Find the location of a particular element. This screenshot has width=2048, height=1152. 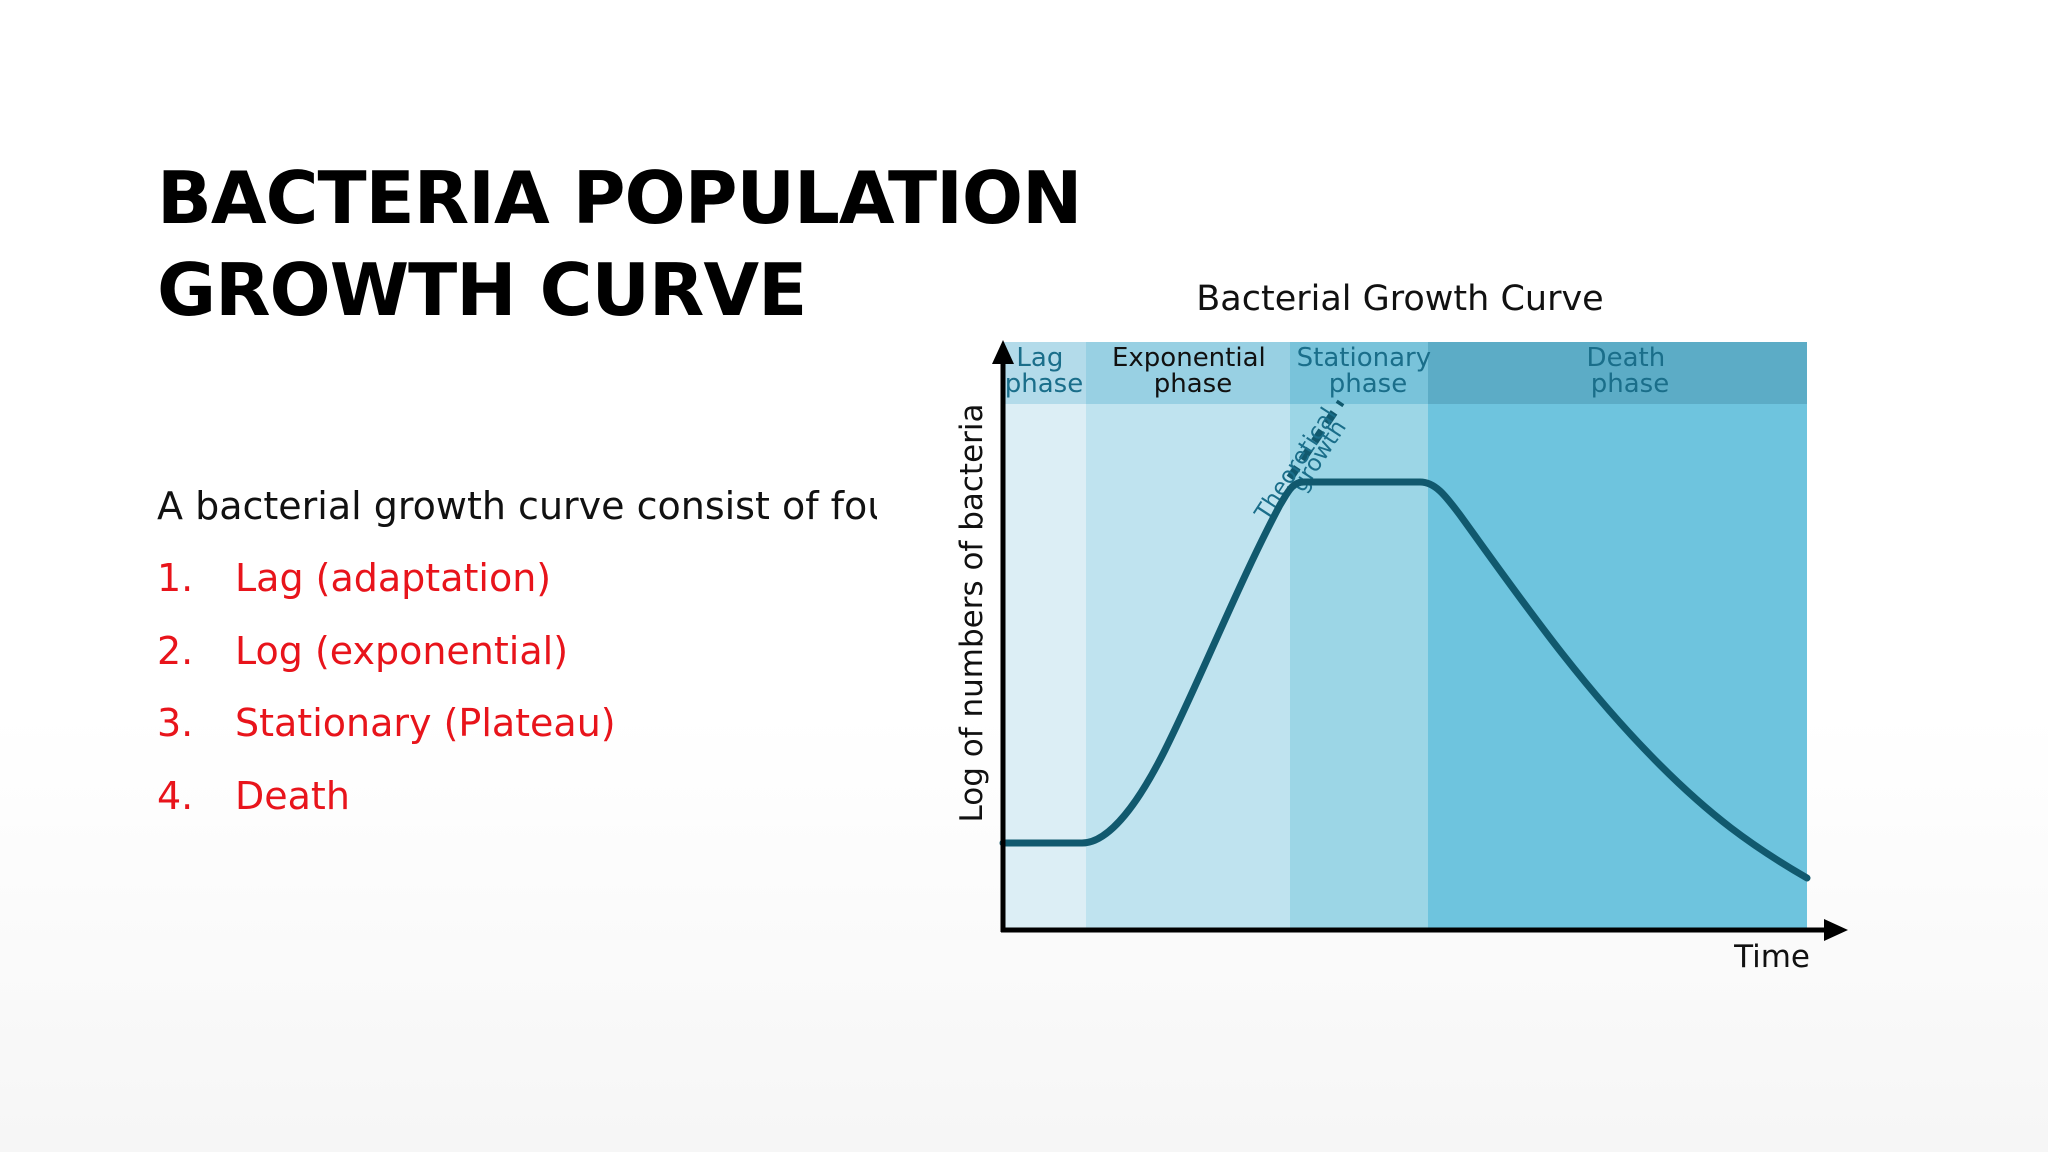

exponential-phase-header is located at coordinates (1188, 373).